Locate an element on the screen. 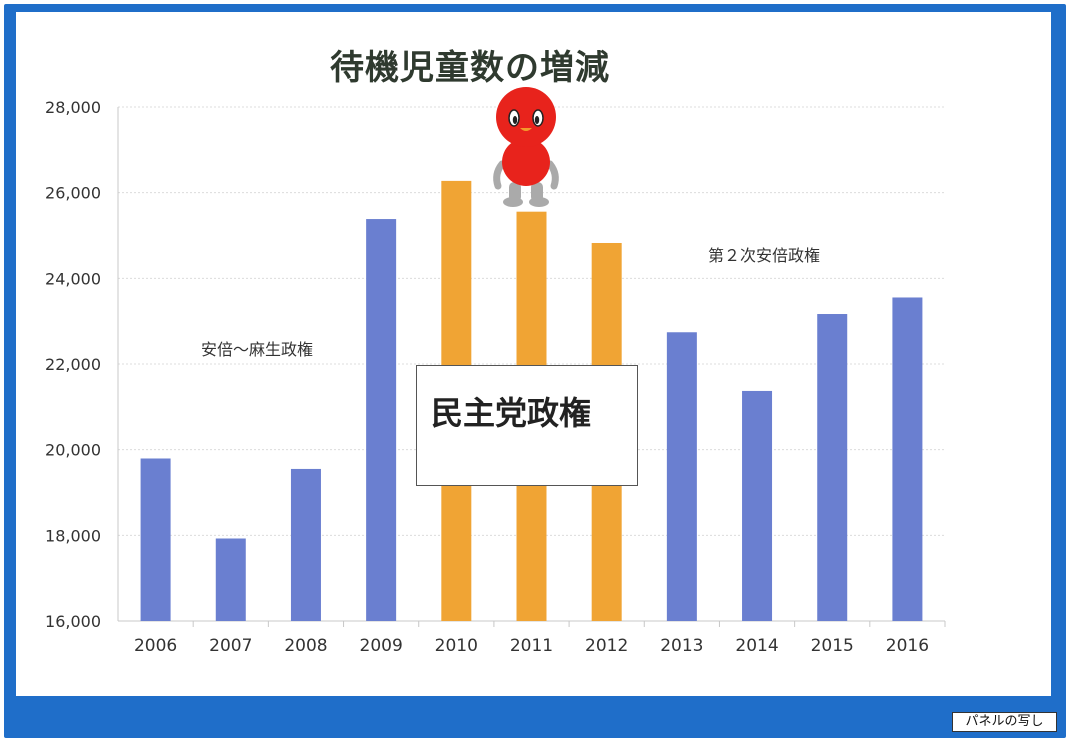 Image resolution: width=1073 pixels, height=747 pixels. x-tick-label: 2015 is located at coordinates (832, 646).